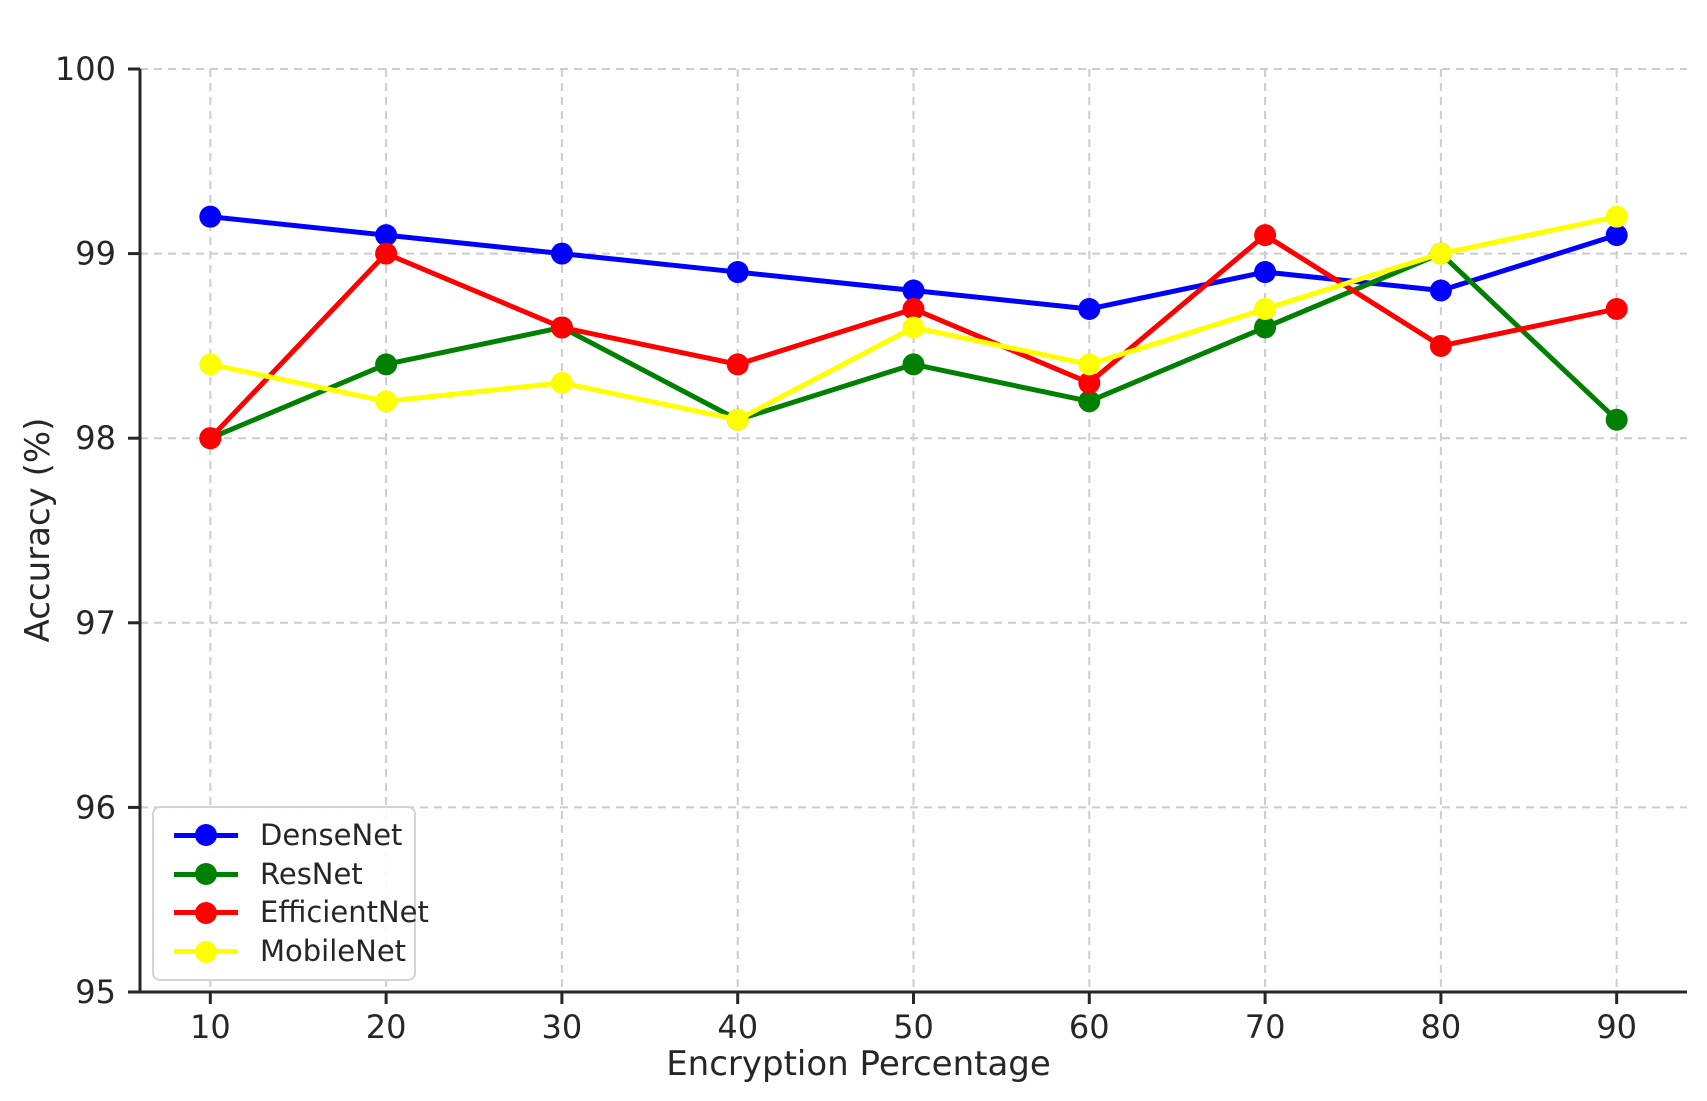 The image size is (1707, 1101). I want to click on legend-line-sample-efficientnet, so click(206, 912).